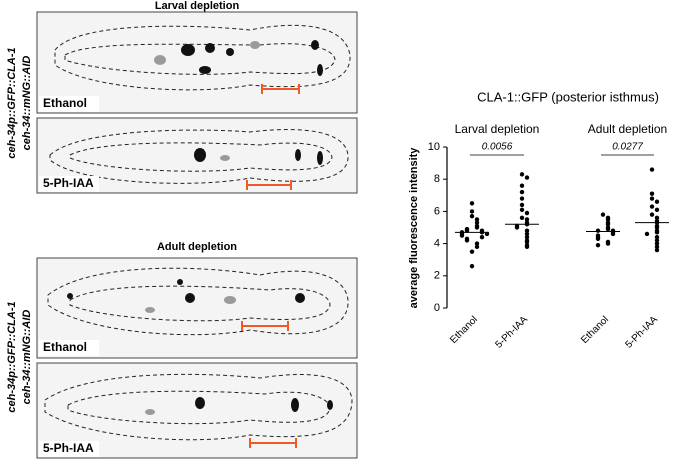  I want to click on y-tick-label: 6, so click(437, 211).